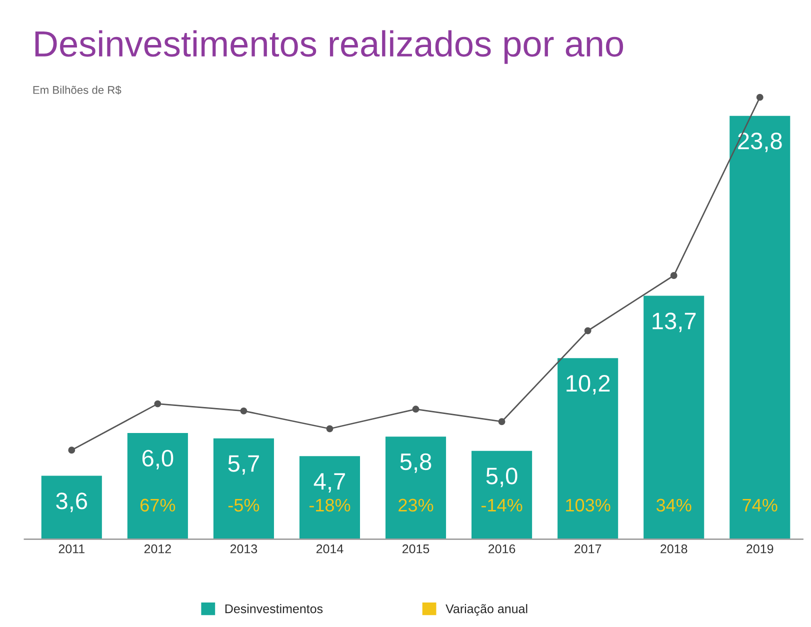  I want to click on x-tick-label: 2019, so click(760, 549).